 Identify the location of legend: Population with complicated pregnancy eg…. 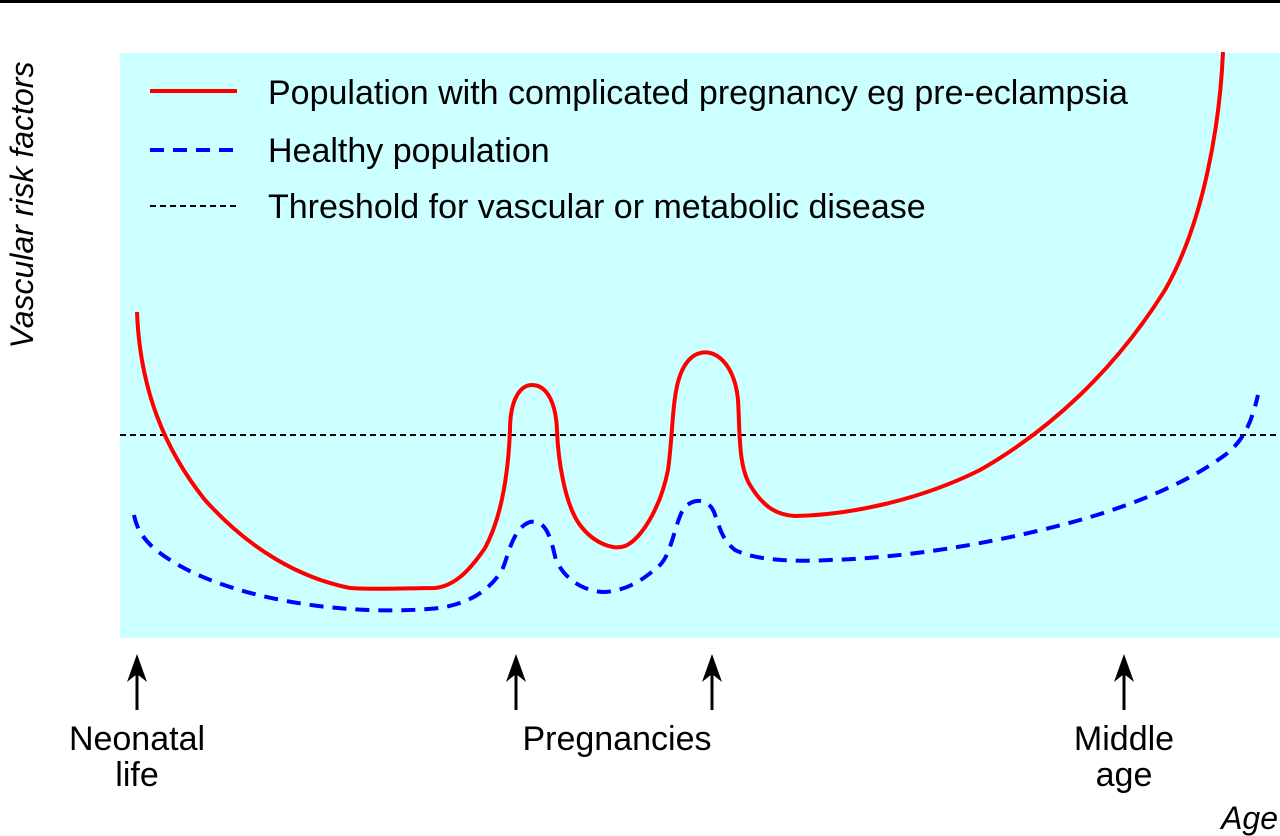
(639, 150).